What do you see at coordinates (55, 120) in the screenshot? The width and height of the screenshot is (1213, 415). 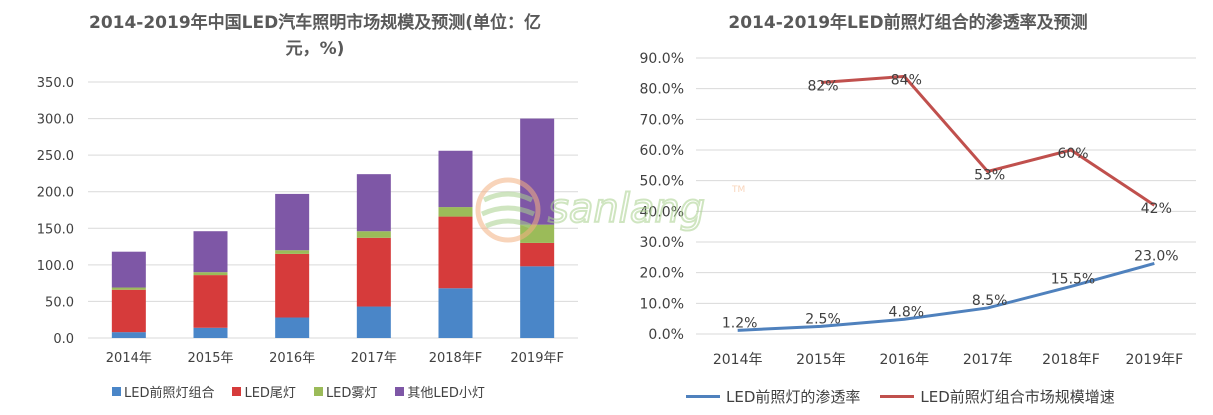 I see `y-tick-label: 300.0` at bounding box center [55, 120].